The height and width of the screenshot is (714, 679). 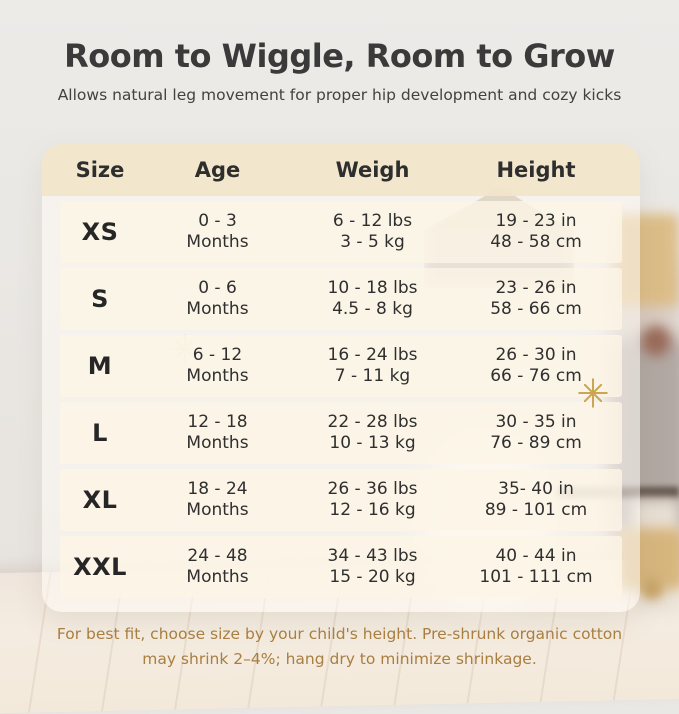 I want to click on size-label: XXL, so click(x=100, y=566).